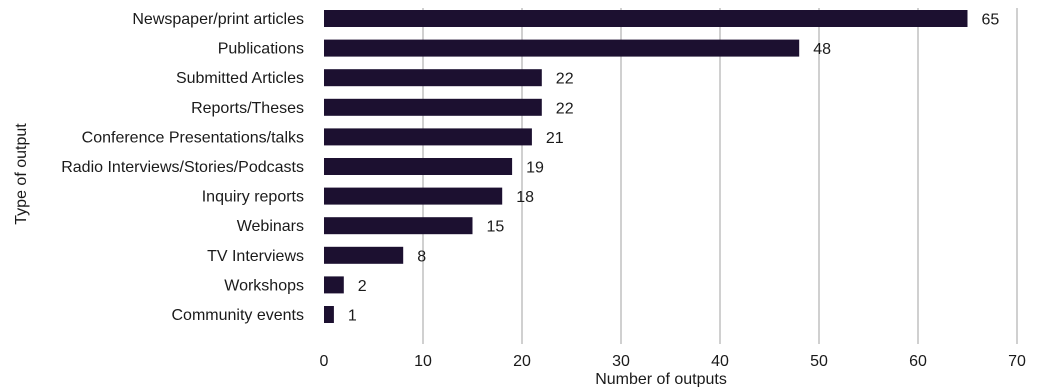 The width and height of the screenshot is (1041, 387). I want to click on category-label: Radio Interviews/Stories/Podcasts, so click(182, 167).